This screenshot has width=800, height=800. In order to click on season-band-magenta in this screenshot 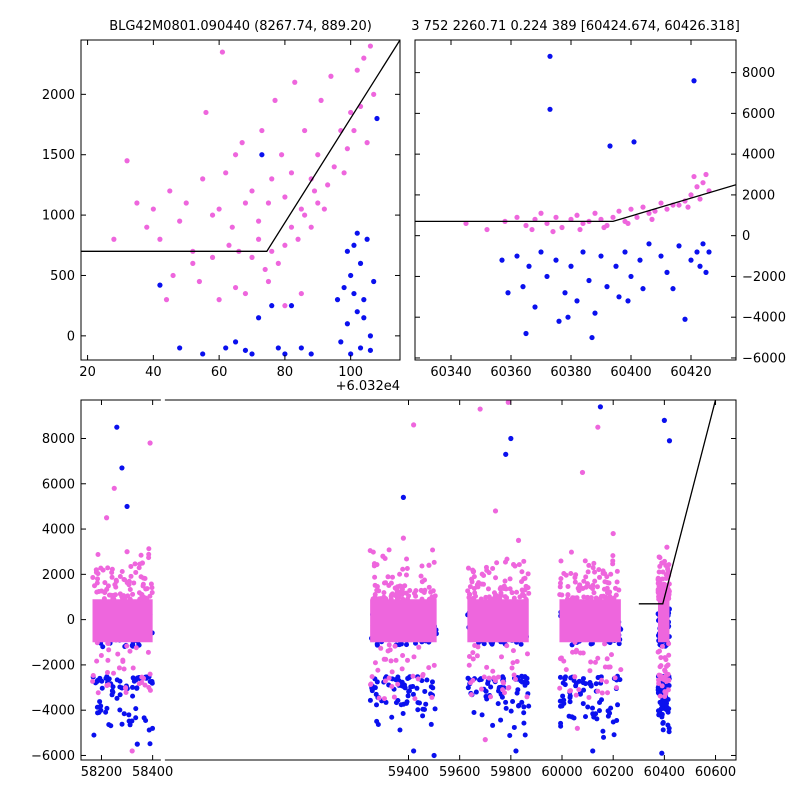, I will do `click(403, 621)`.